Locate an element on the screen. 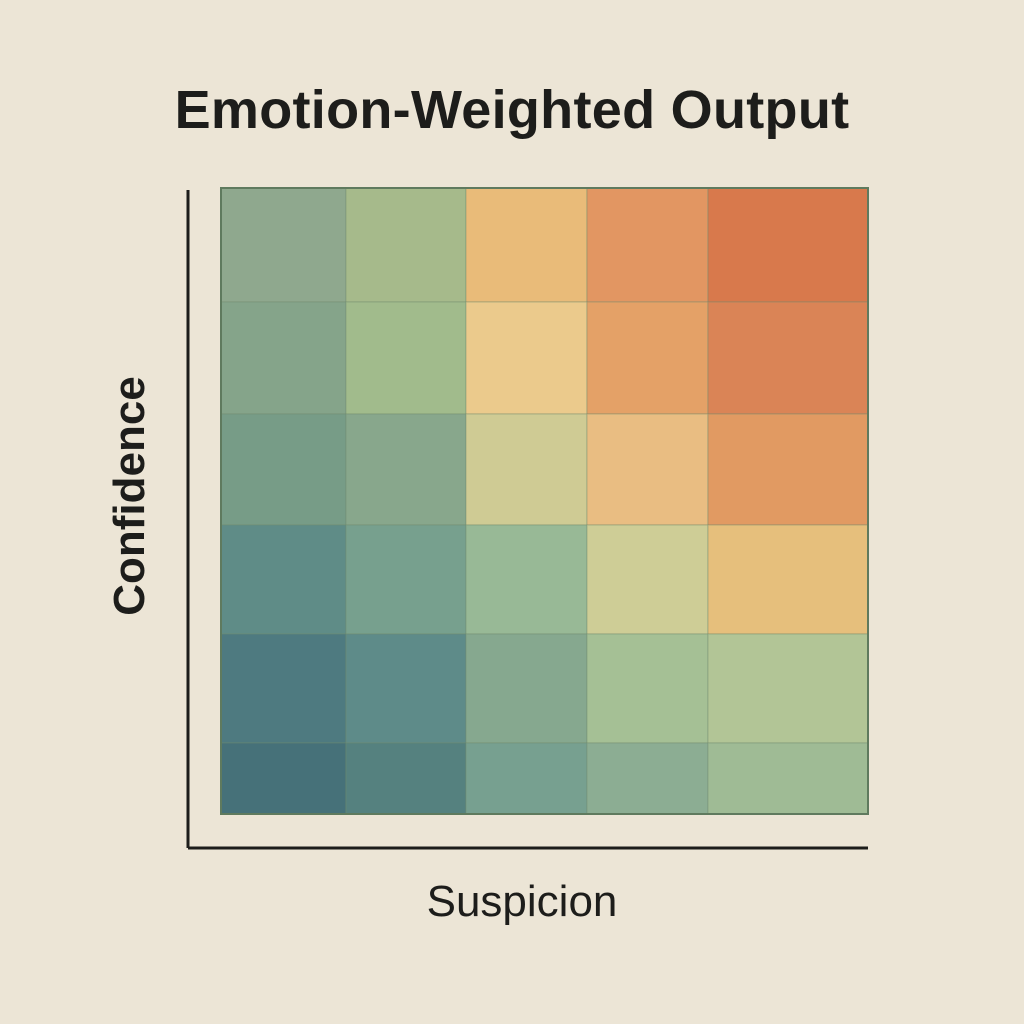 This screenshot has height=1024, width=1024. heatmap-cell-r1-c2 is located at coordinates (406, 245).